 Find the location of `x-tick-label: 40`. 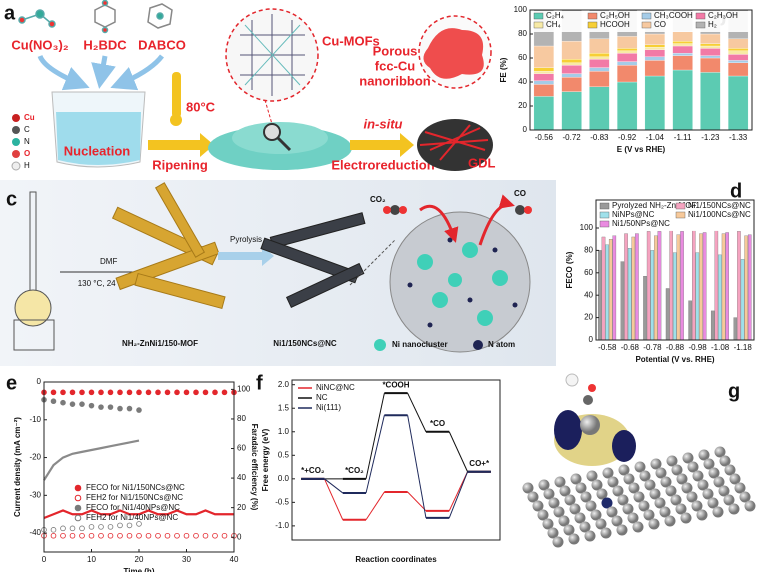

x-tick-label: 40 is located at coordinates (234, 559).